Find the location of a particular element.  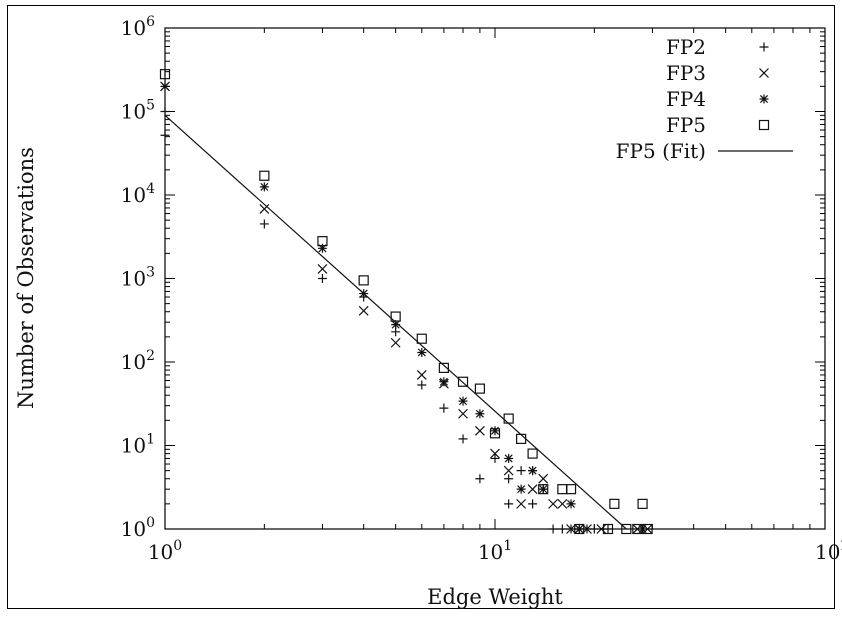

x-tick-label: 10² is located at coordinates (828, 551).